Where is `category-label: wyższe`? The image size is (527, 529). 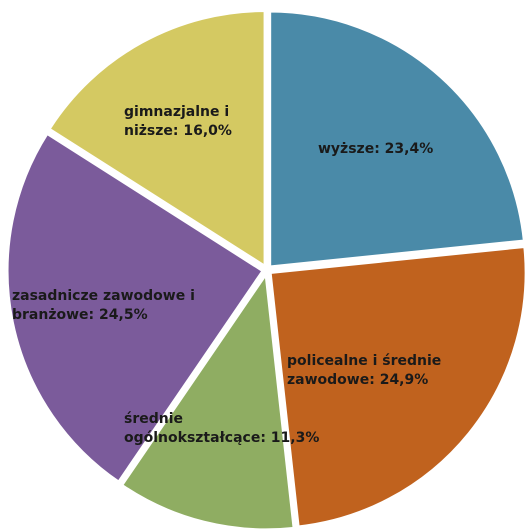 category-label: wyższe is located at coordinates (346, 149).